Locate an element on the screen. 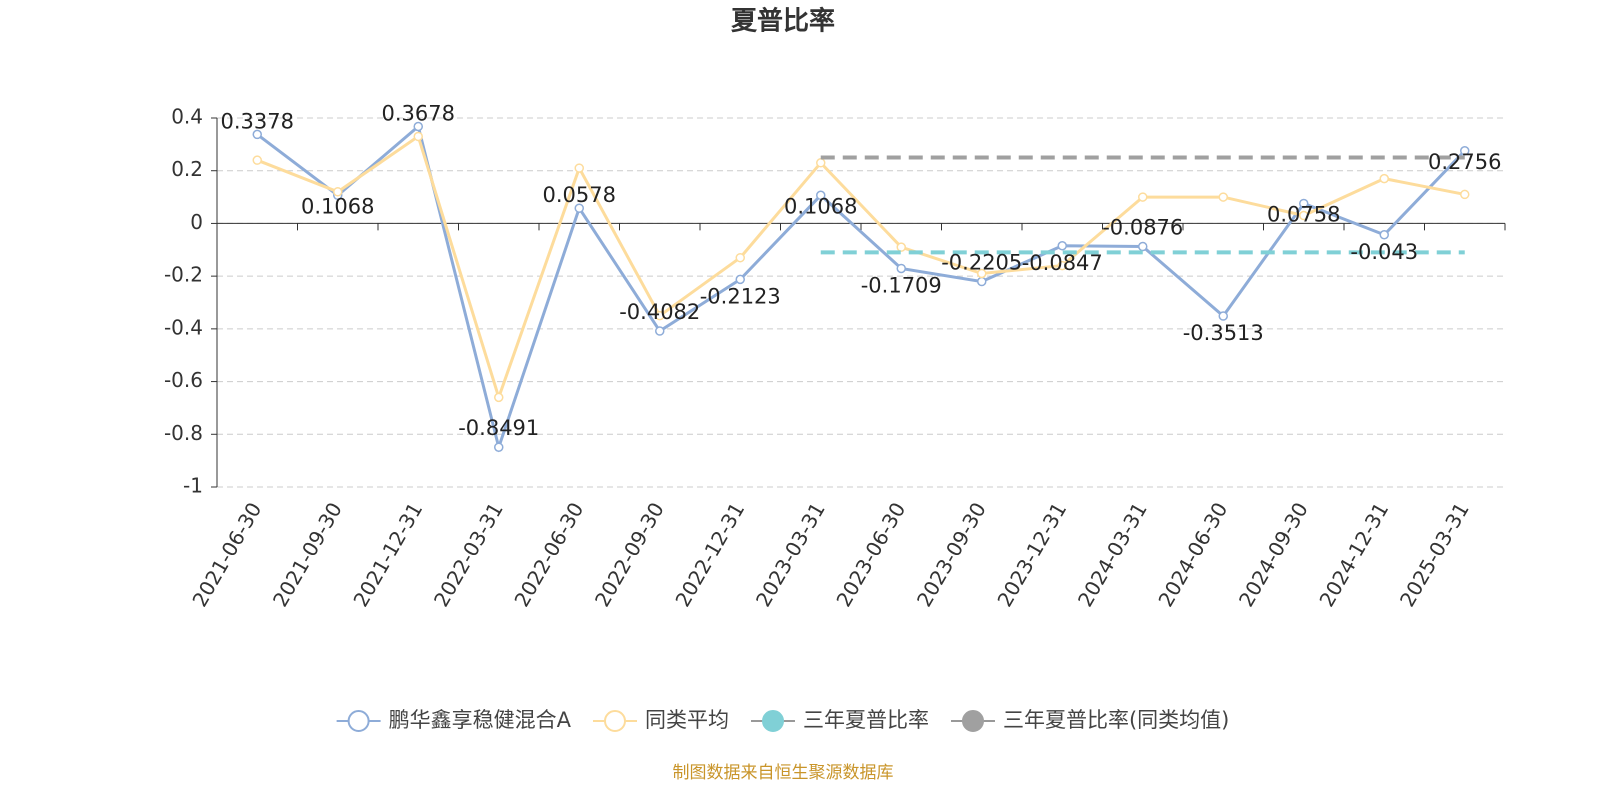 Image resolution: width=1600 pixels, height=800 pixels. x-tick-label: 2025-03-31 is located at coordinates (1434, 554).